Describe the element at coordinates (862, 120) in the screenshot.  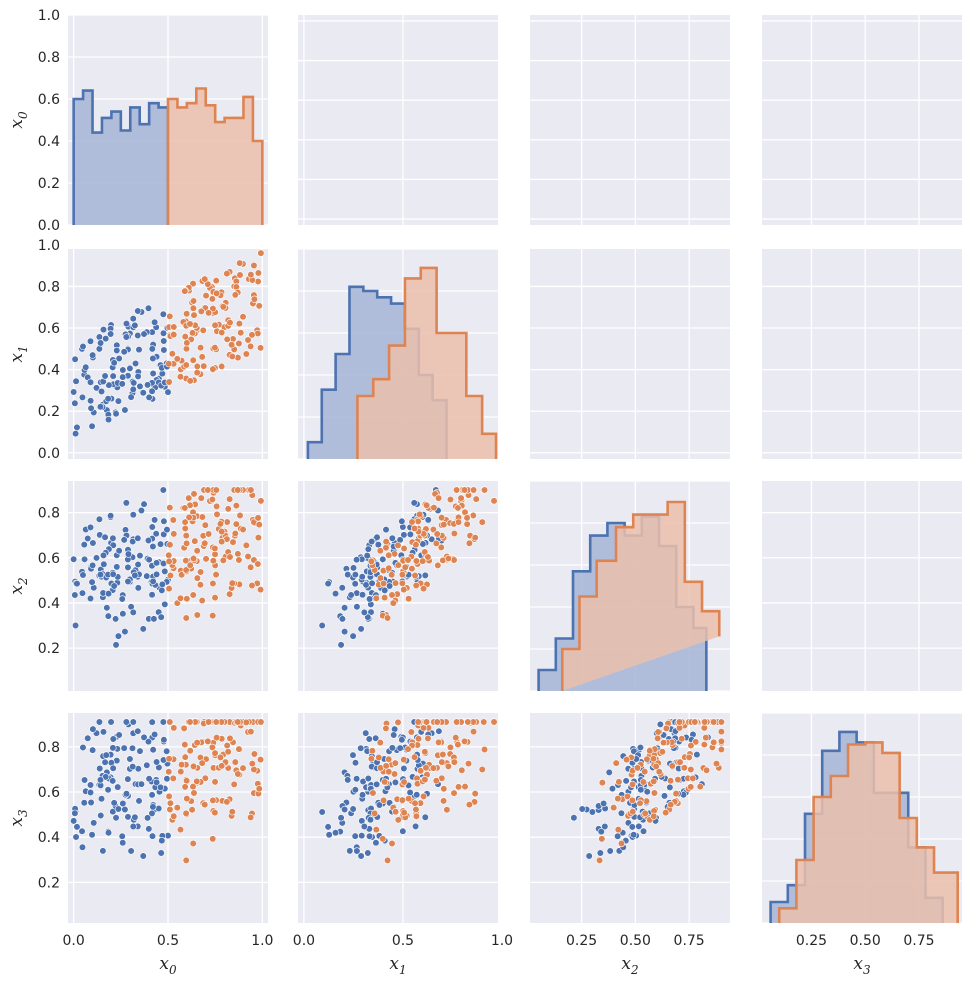
I see `panel-r0-c3` at that location.